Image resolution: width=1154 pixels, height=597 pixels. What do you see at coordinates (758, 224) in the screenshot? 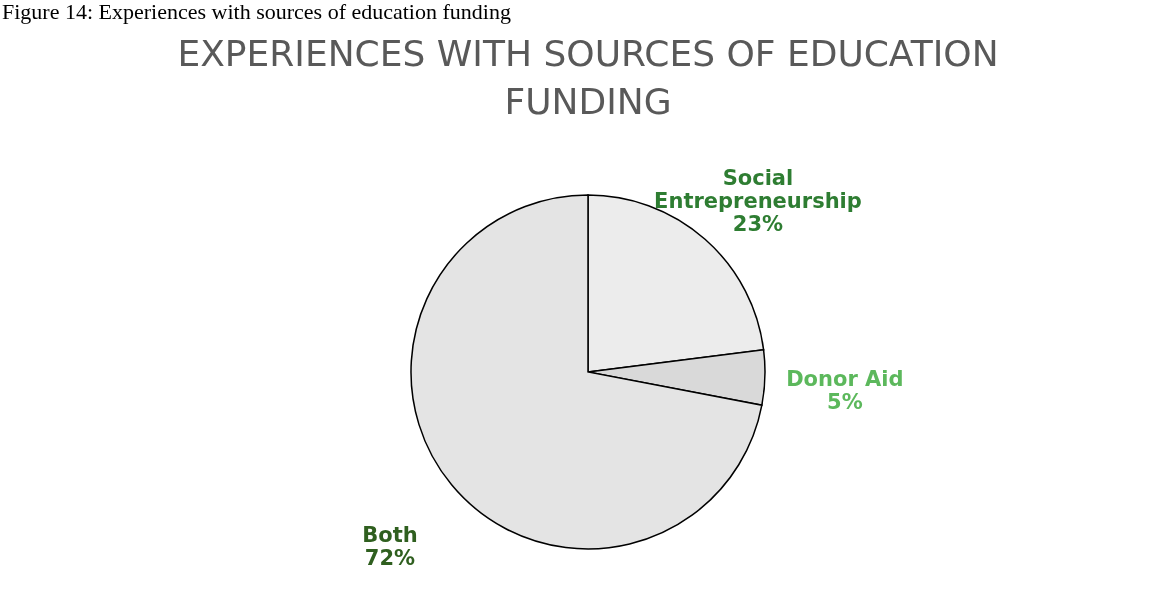
I see `data-label: 23%` at bounding box center [758, 224].